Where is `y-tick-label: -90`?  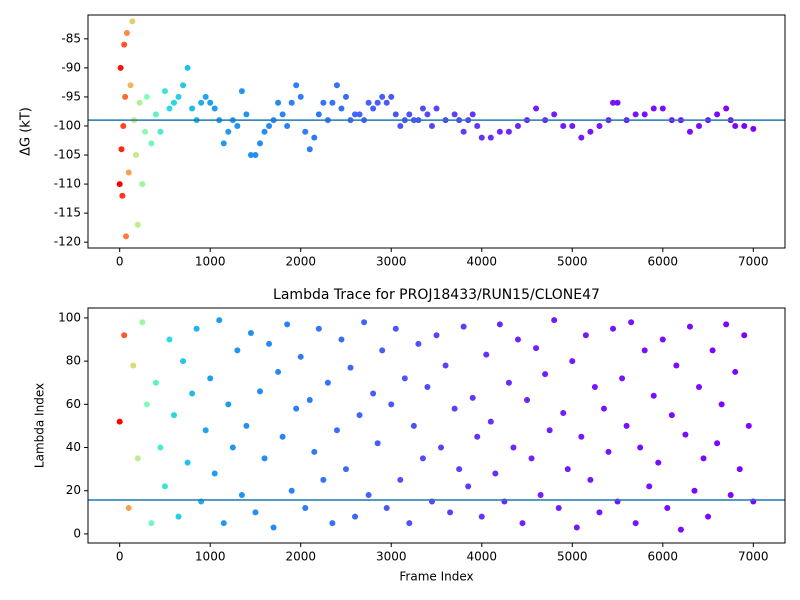 y-tick-label: -90 is located at coordinates (71, 67).